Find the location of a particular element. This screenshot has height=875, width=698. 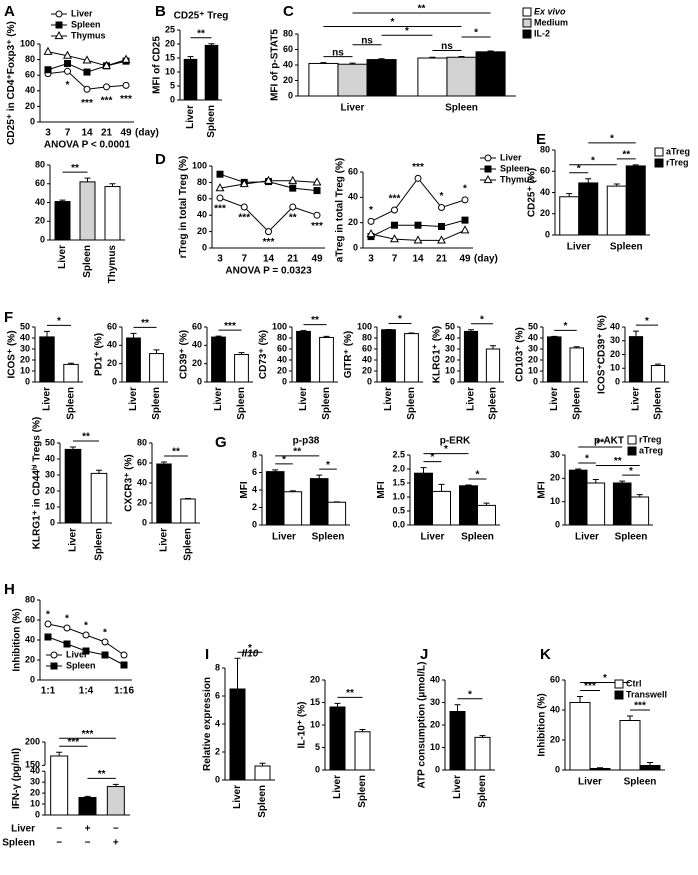

panel-letter: E is located at coordinates (541, 139).